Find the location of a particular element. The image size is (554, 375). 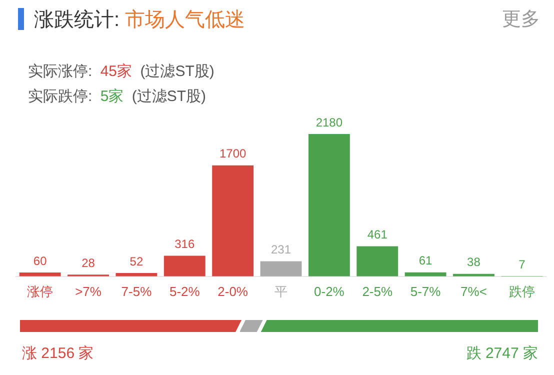

x-tick-label: 5-2% is located at coordinates (184, 291).